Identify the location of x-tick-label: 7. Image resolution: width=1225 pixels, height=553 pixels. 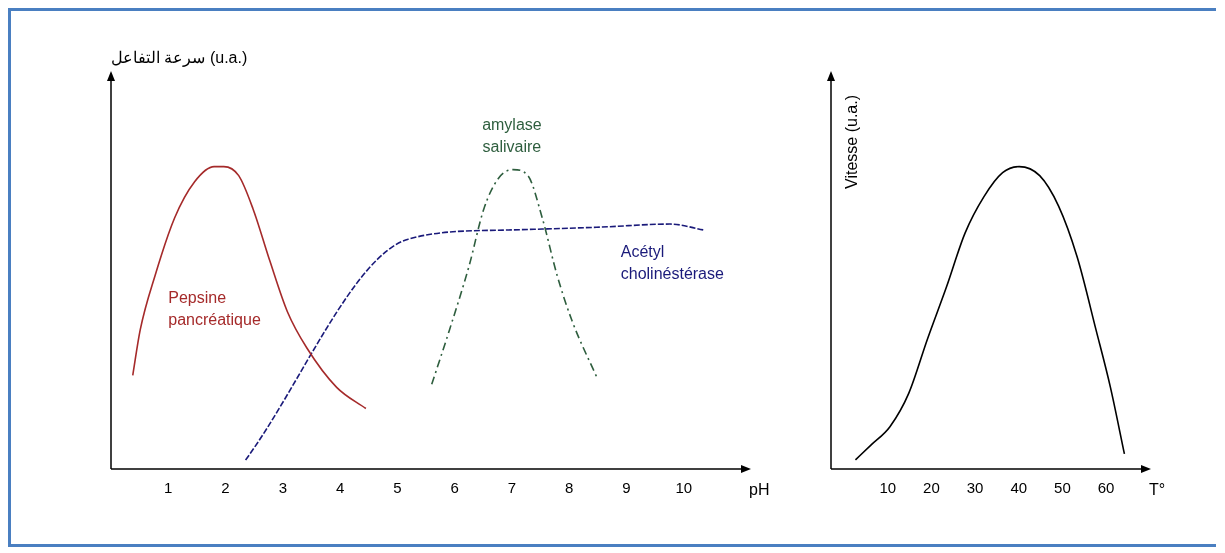
(512, 488).